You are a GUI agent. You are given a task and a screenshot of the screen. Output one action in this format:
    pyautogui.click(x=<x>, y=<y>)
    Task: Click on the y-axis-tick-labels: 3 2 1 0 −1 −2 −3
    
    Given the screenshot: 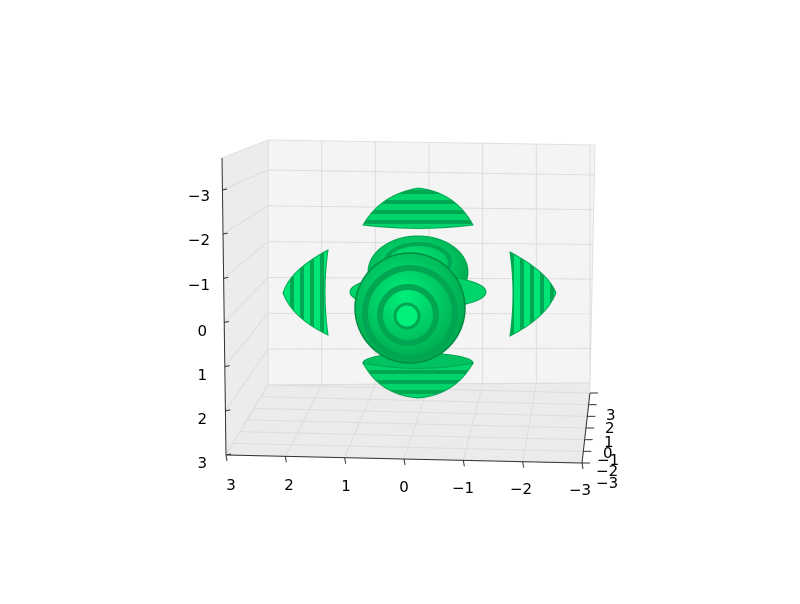 What is the action you would take?
    pyautogui.click(x=607, y=449)
    